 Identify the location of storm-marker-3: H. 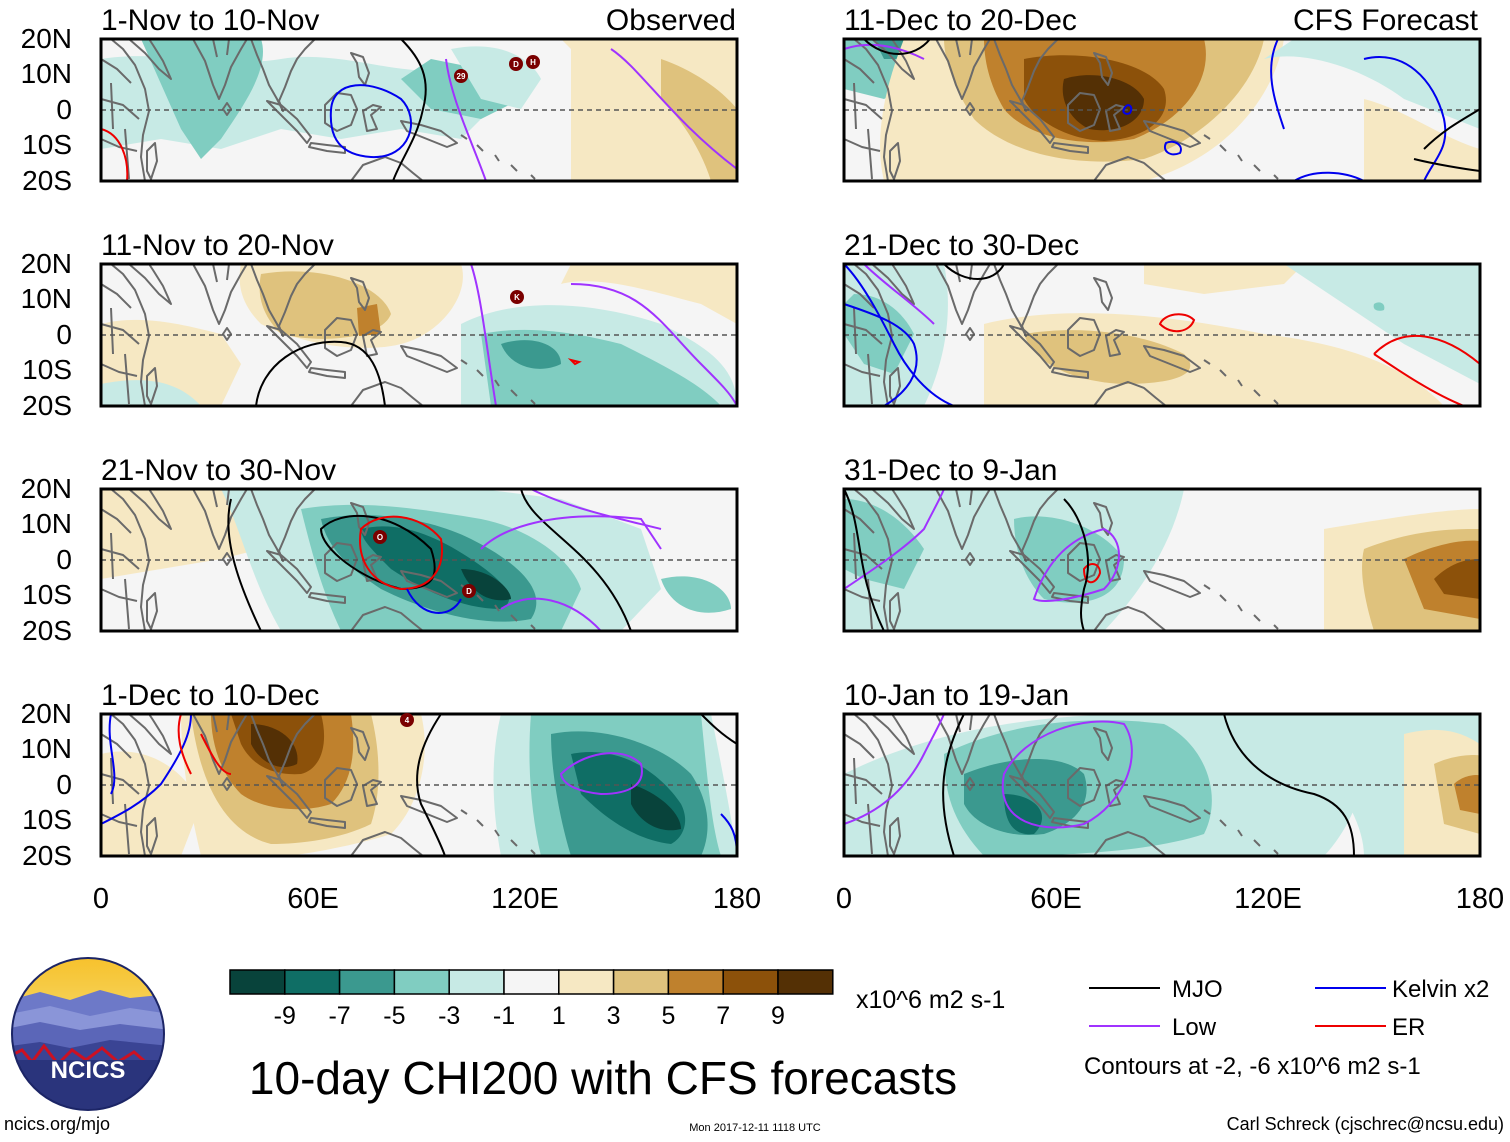
(533, 62).